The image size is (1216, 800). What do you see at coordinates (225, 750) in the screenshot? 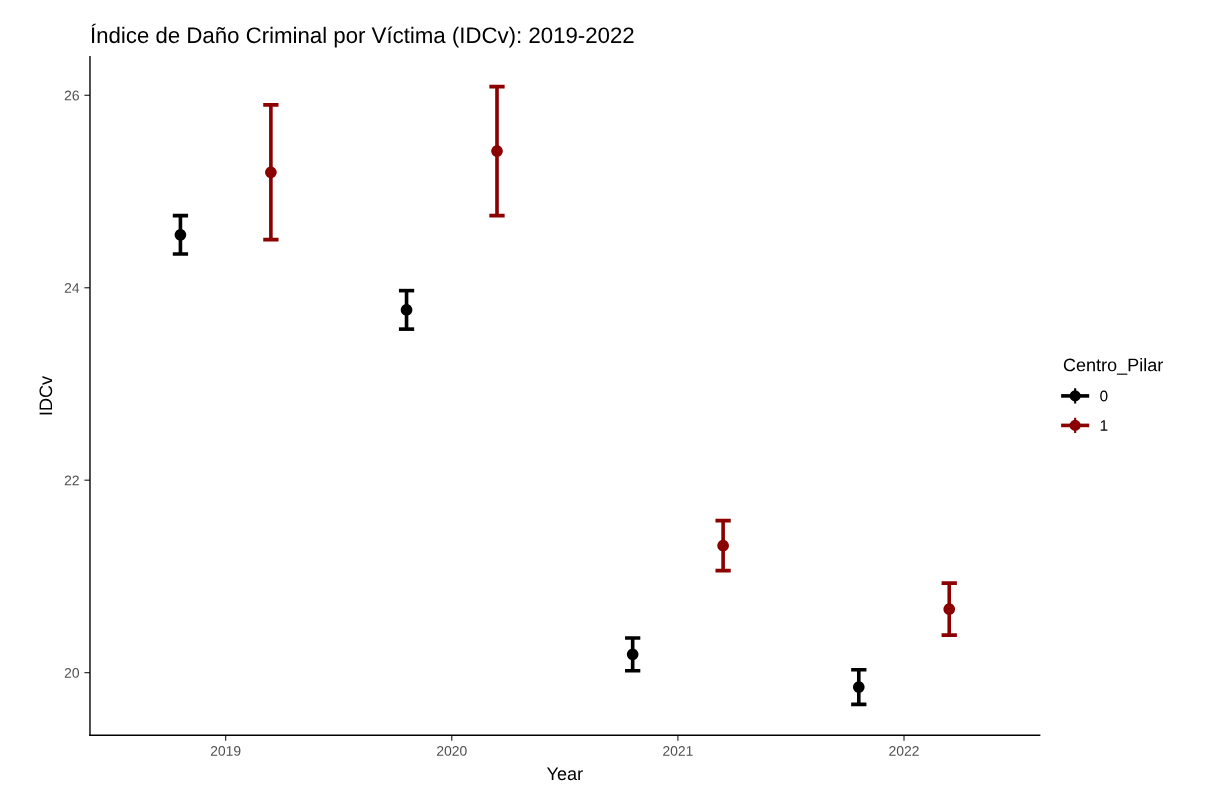
I see `x-tick-label: 2019` at bounding box center [225, 750].